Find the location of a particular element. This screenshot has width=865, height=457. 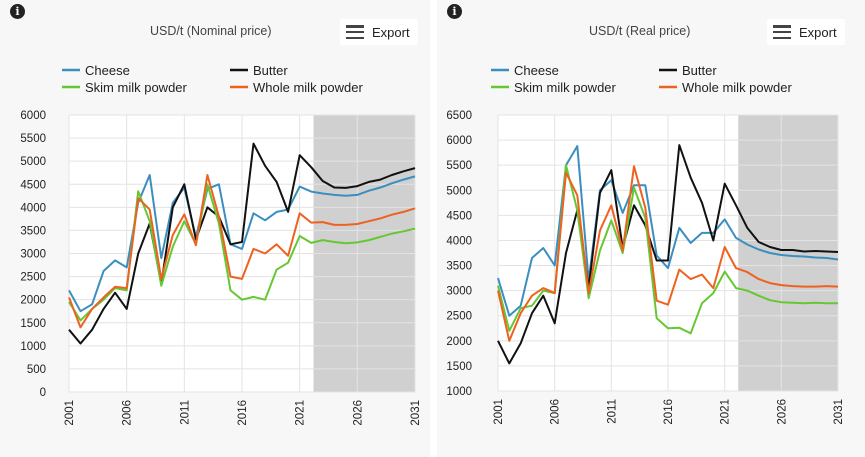

chart-title: USD/t (Real price) is located at coordinates (640, 31).